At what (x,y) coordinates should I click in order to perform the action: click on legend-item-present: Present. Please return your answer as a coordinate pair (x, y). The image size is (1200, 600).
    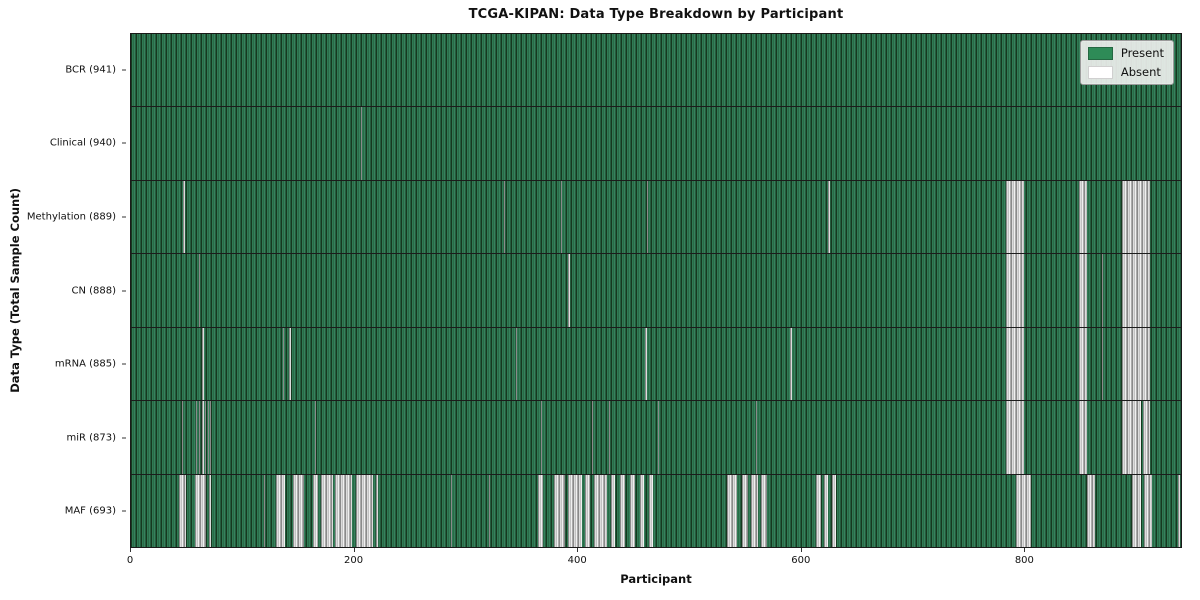
    Looking at the image, I should click on (1125, 53).